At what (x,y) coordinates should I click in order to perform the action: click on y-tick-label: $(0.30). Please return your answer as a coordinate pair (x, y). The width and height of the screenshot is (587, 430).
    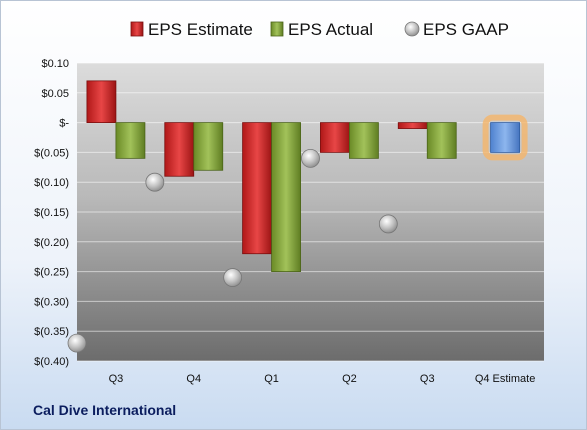
    Looking at the image, I should click on (51, 302).